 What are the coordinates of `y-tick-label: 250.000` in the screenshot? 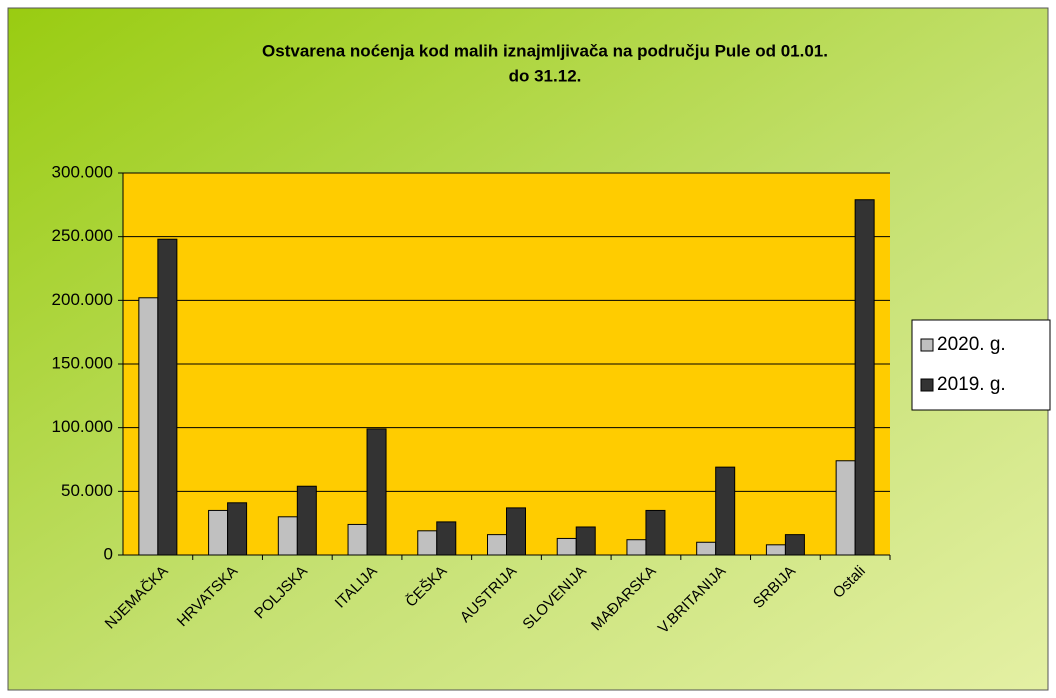 It's located at (82, 235).